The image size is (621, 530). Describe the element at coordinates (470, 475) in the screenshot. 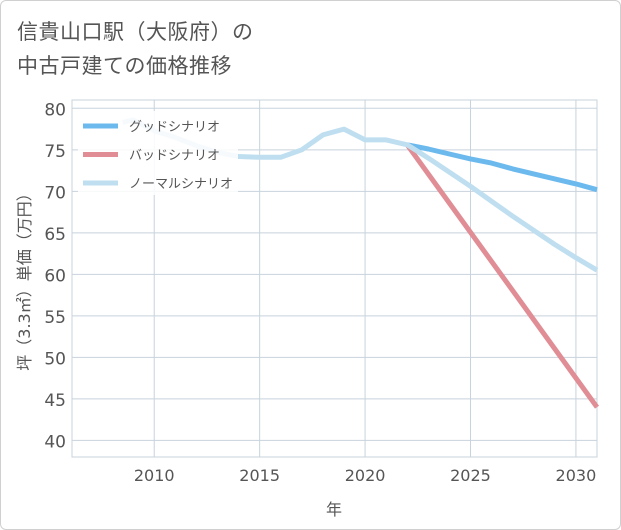

I see `x-tick-label: 2025` at that location.